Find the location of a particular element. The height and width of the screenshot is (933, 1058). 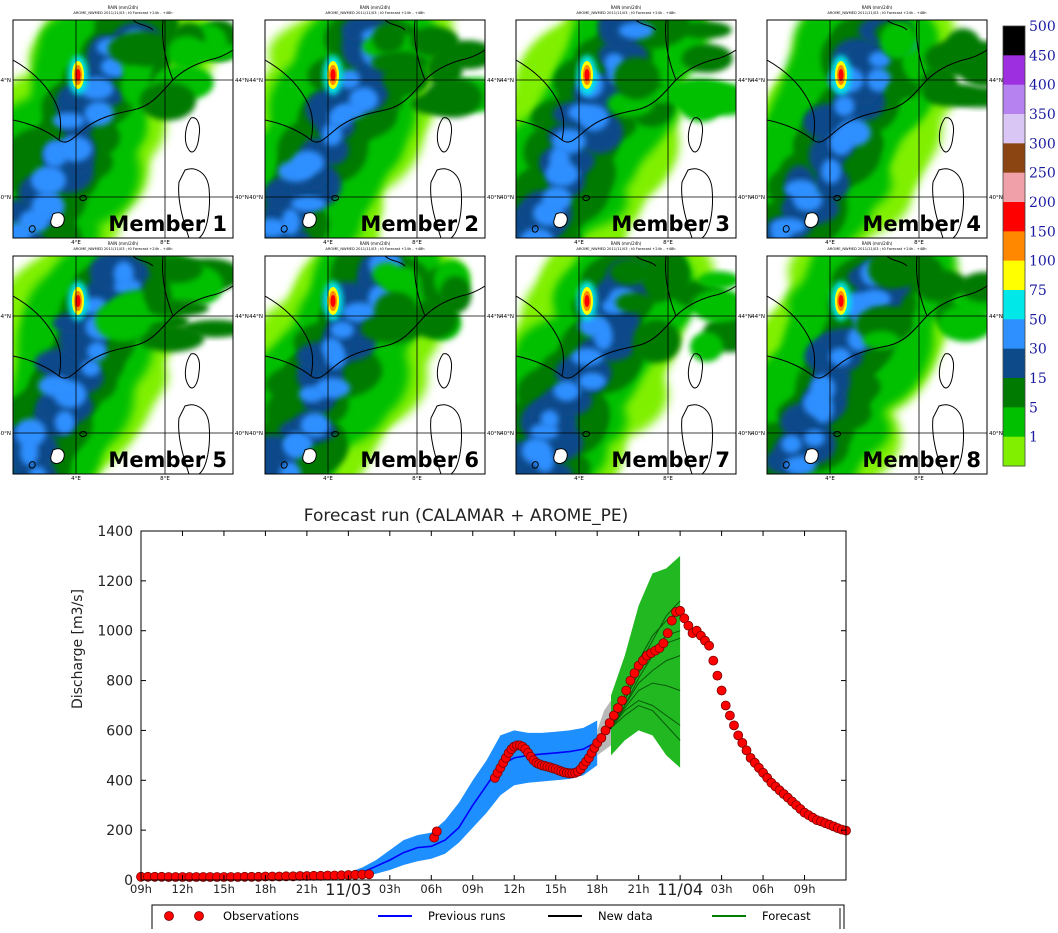

member-label: Member 1 is located at coordinates (167, 224).